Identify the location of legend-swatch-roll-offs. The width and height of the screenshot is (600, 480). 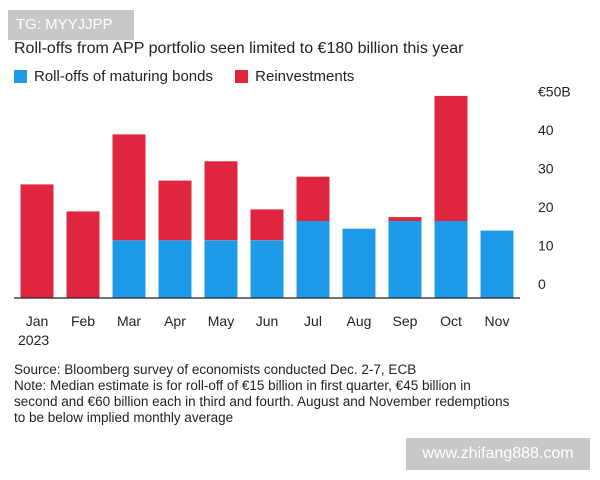
(20, 76).